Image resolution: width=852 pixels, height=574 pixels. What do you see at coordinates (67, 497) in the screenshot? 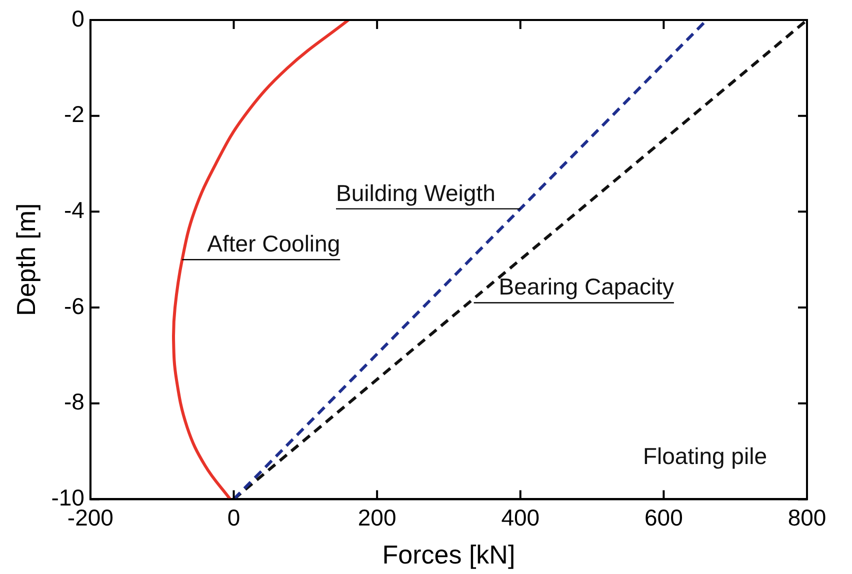
I see `y-tick-label: -10` at bounding box center [67, 497].